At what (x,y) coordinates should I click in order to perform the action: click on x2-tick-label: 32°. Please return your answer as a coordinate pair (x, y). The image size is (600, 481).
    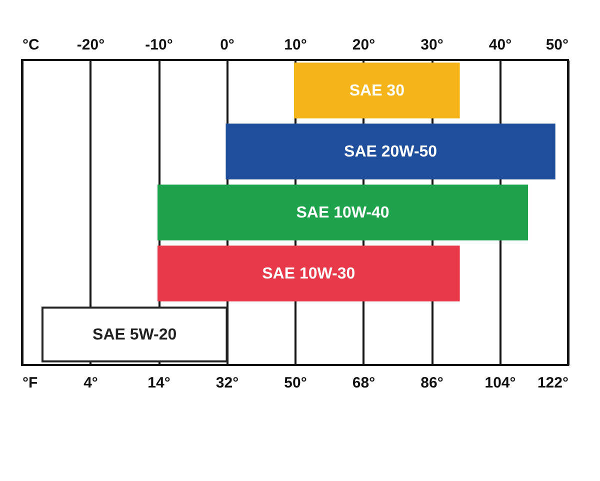
    Looking at the image, I should click on (227, 383).